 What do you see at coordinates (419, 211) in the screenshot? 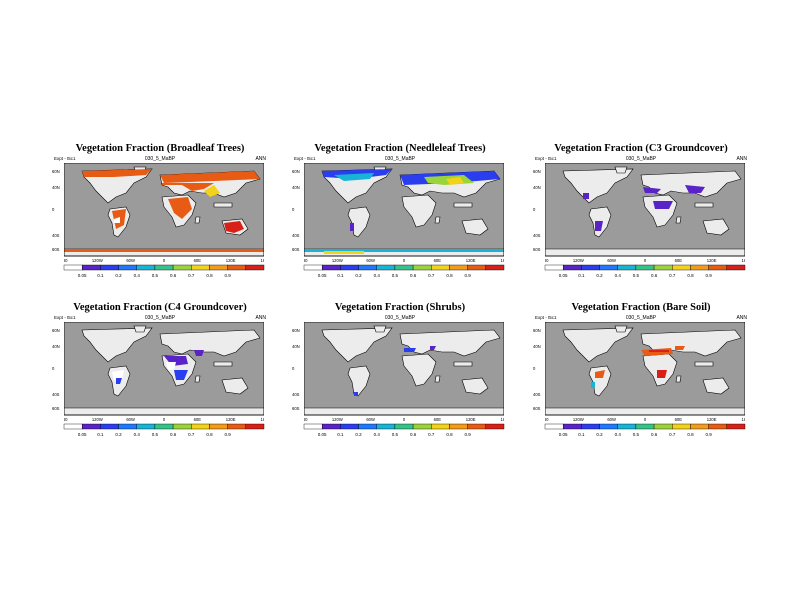
I see `landmass-africa` at bounding box center [419, 211].